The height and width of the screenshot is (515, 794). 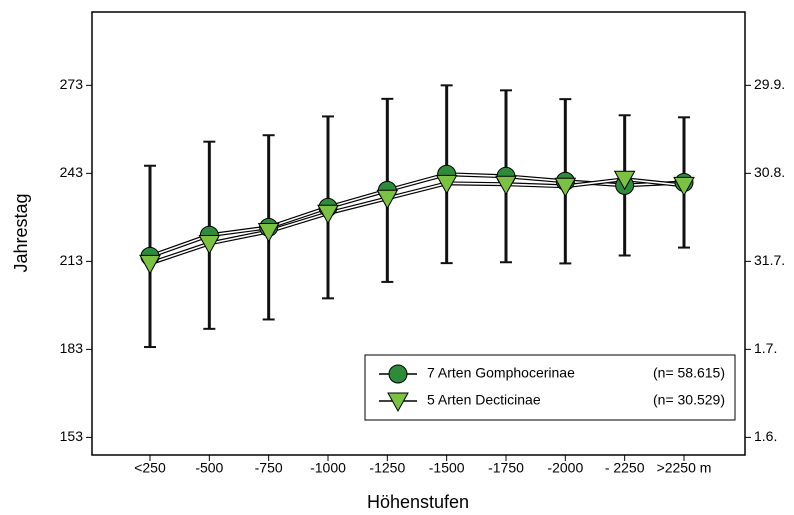 I want to click on legend-label: 5 Arten Decticinae, so click(x=484, y=400).